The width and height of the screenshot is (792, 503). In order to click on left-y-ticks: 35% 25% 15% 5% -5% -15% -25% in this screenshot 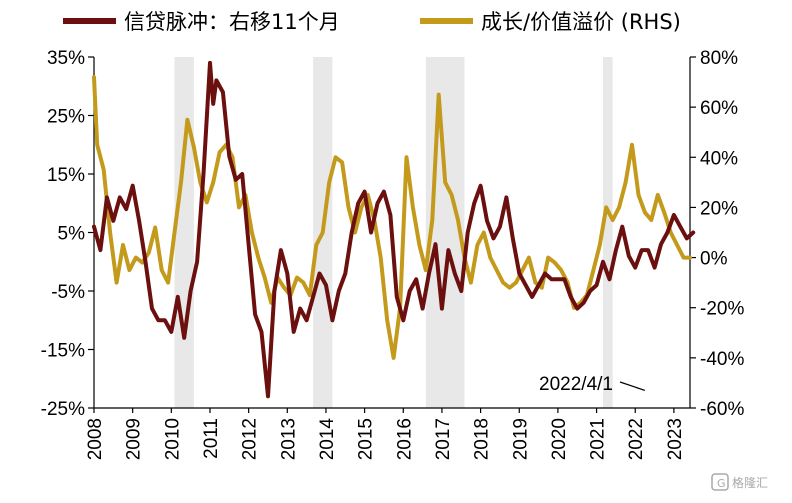, I will do `click(67, 234)`.